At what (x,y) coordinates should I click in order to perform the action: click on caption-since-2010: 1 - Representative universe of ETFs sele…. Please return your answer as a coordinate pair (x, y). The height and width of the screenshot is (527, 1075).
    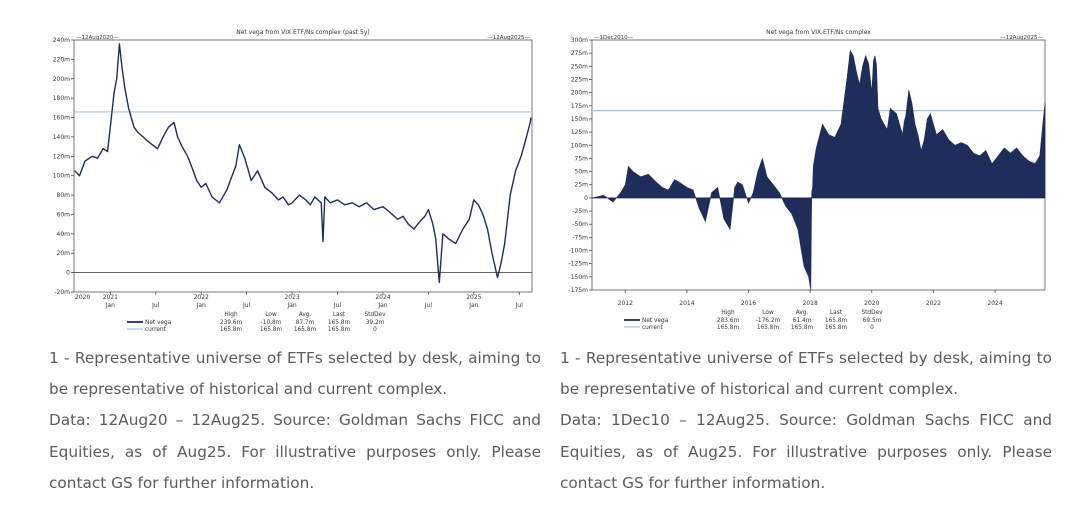
    Looking at the image, I should click on (806, 421).